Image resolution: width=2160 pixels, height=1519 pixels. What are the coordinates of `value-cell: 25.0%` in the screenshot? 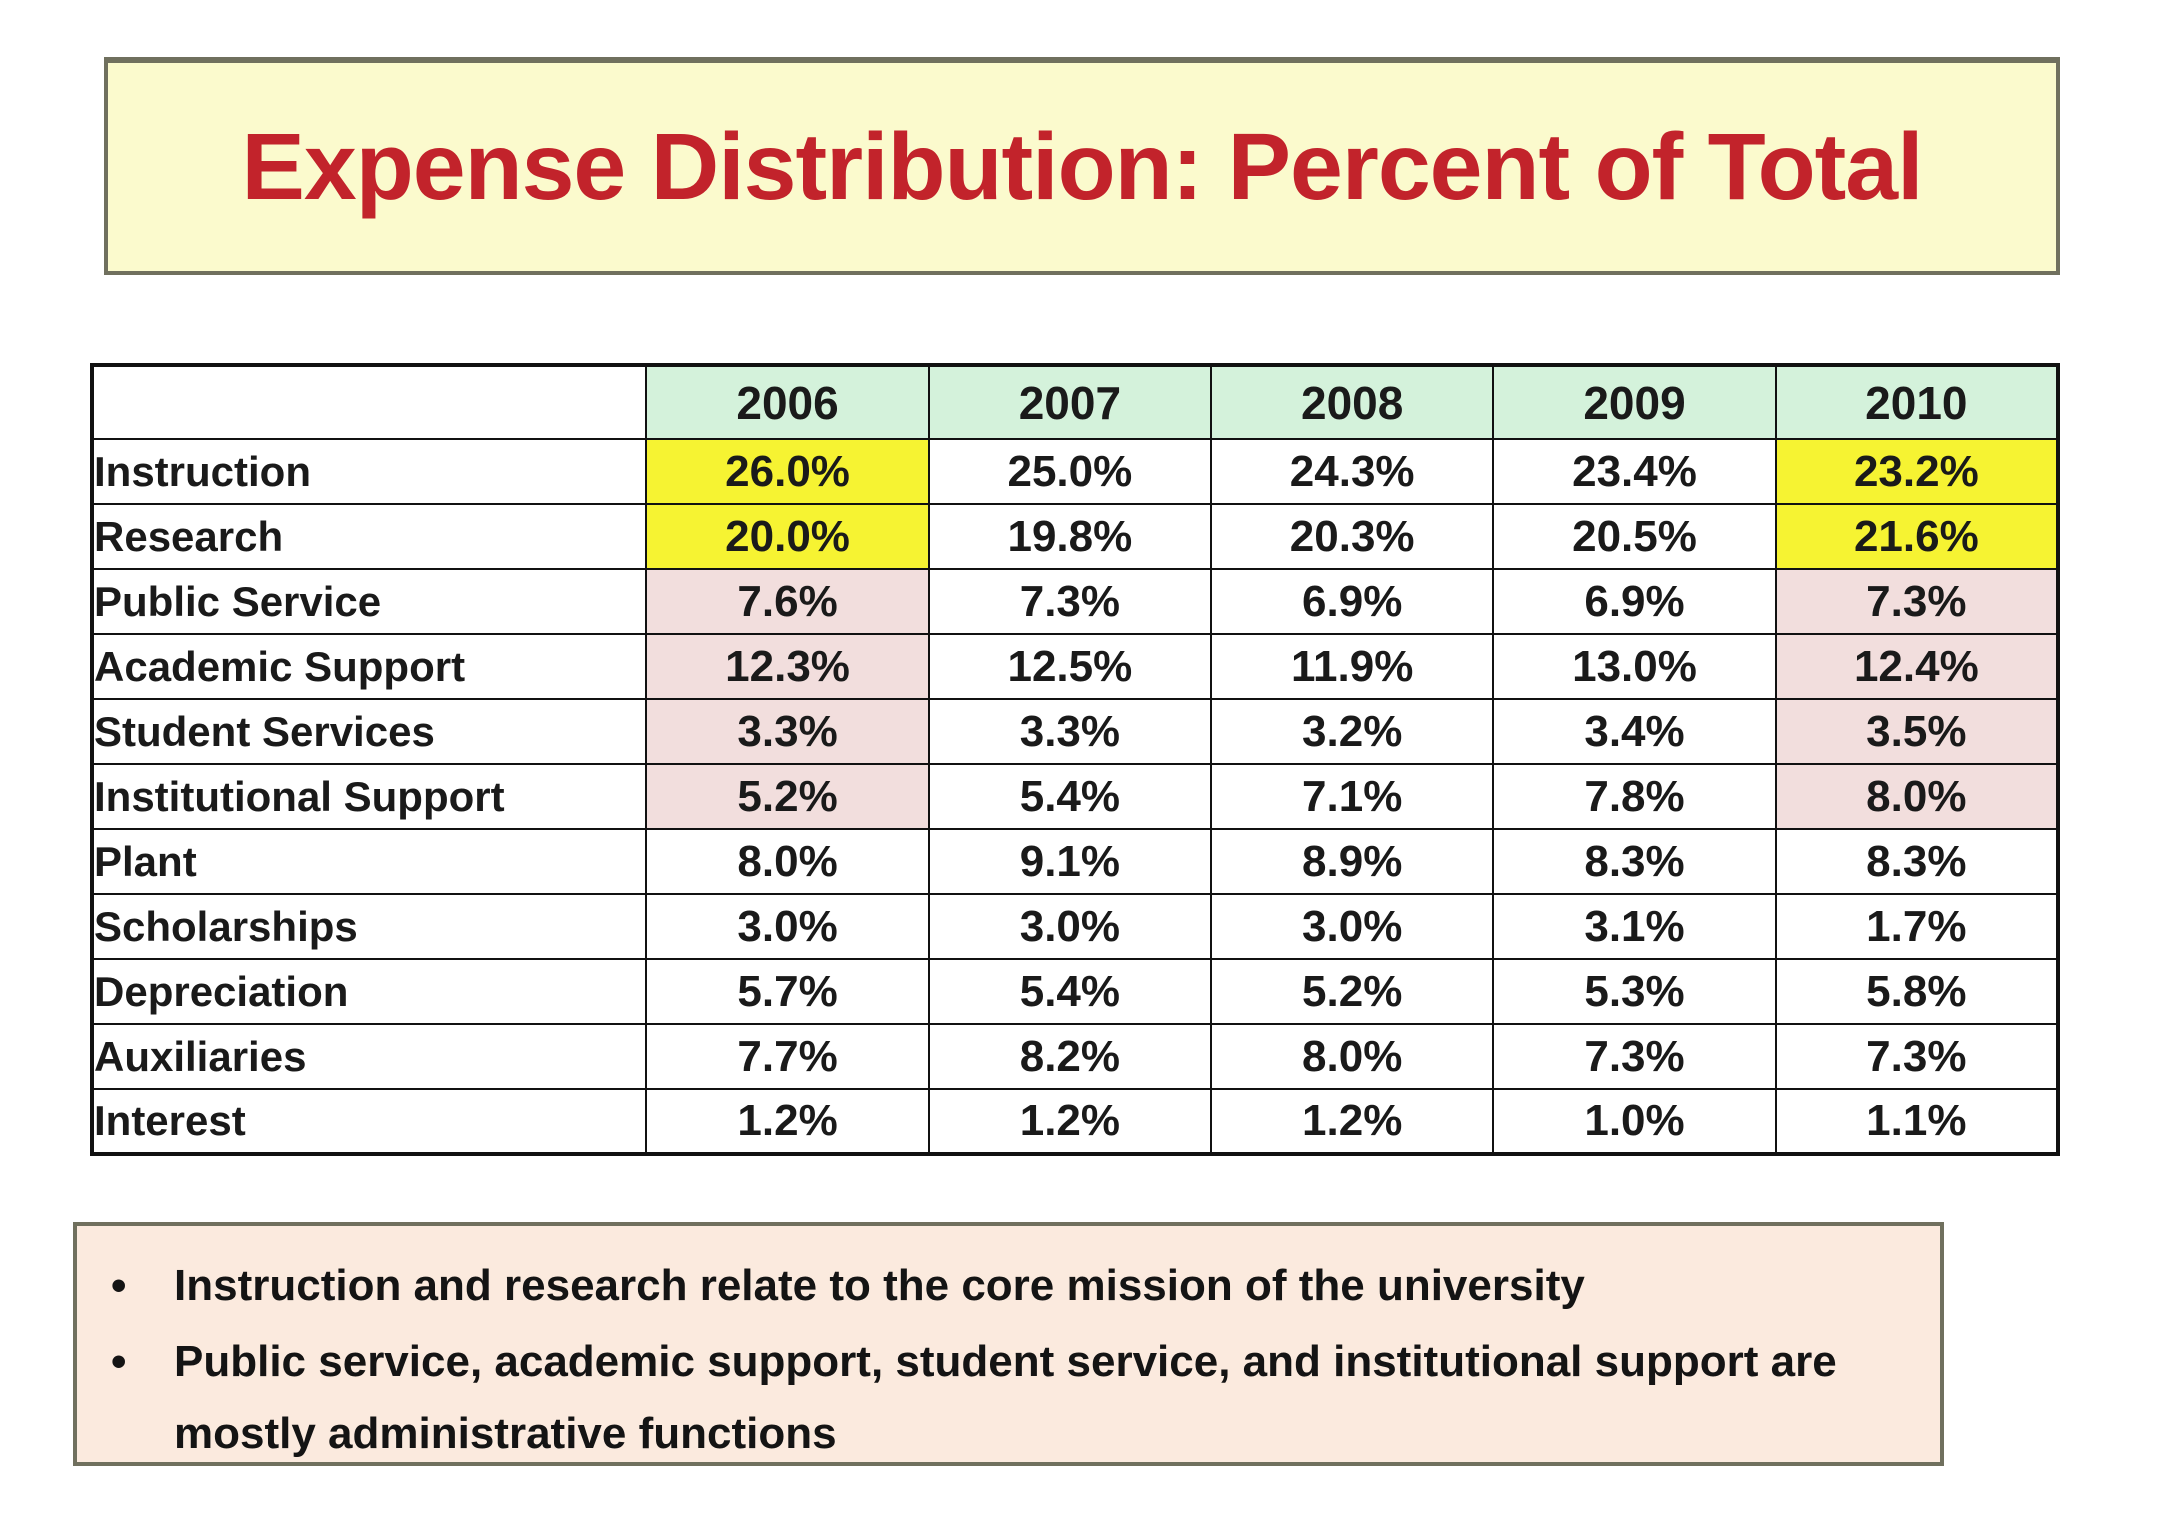 It's located at (1070, 471).